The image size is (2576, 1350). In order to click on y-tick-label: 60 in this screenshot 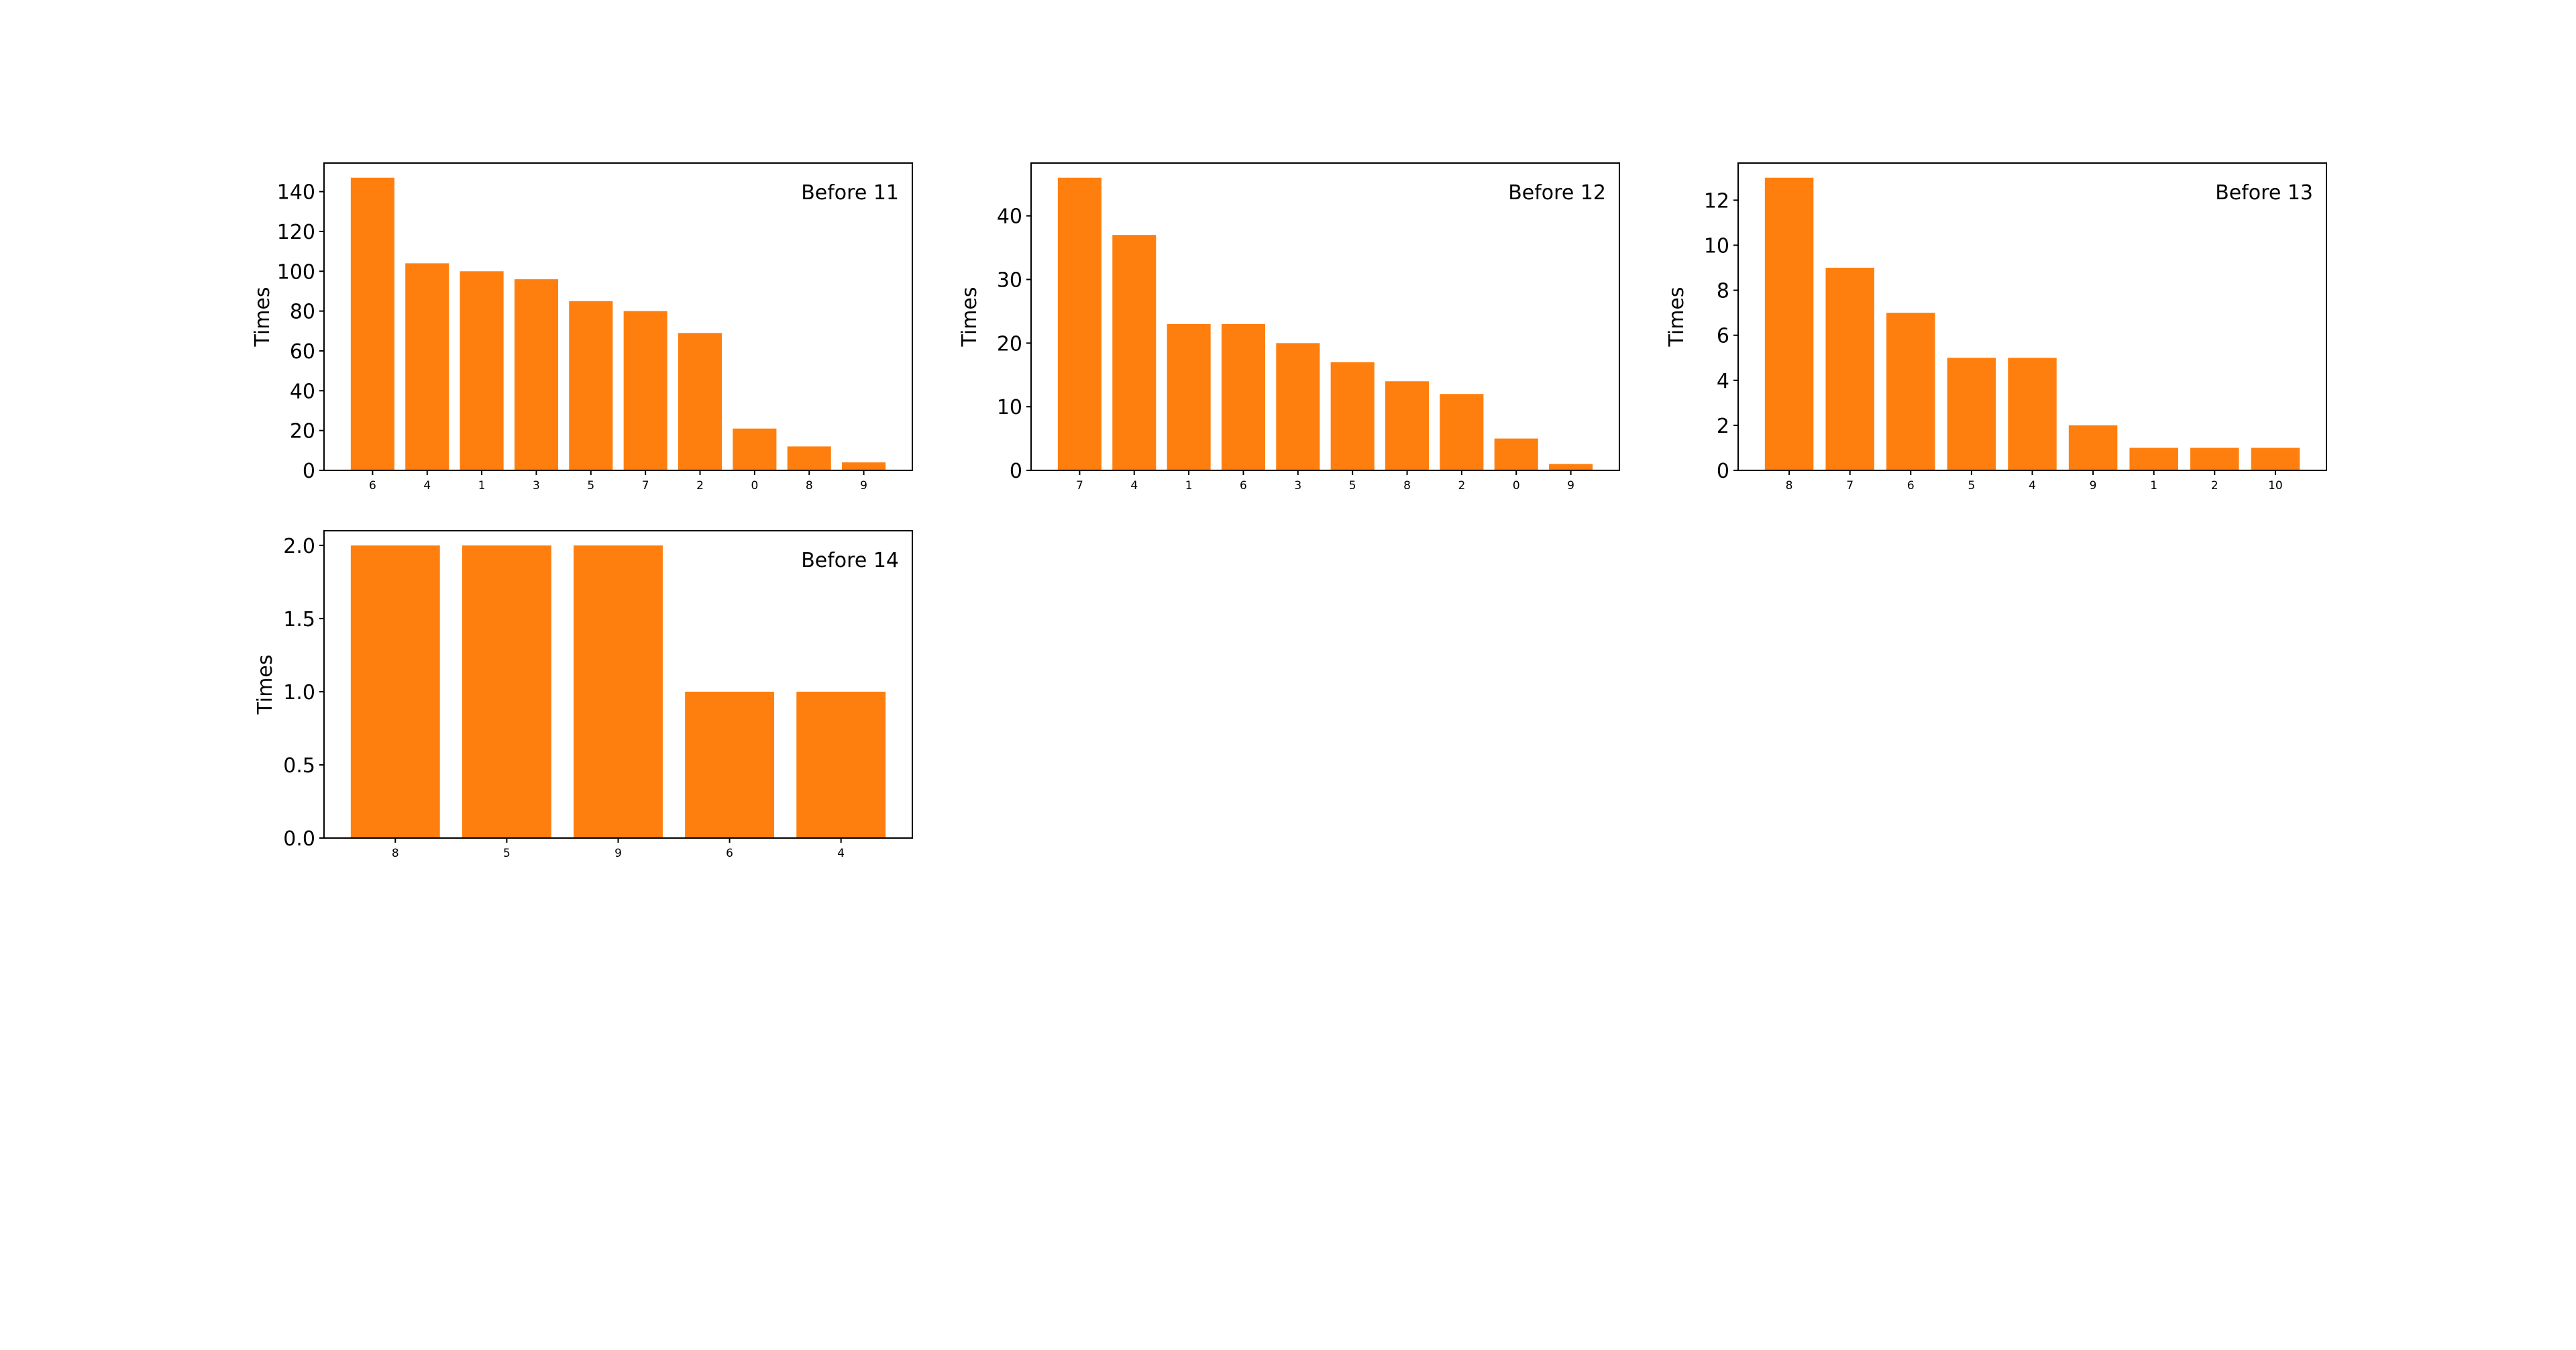, I will do `click(302, 352)`.